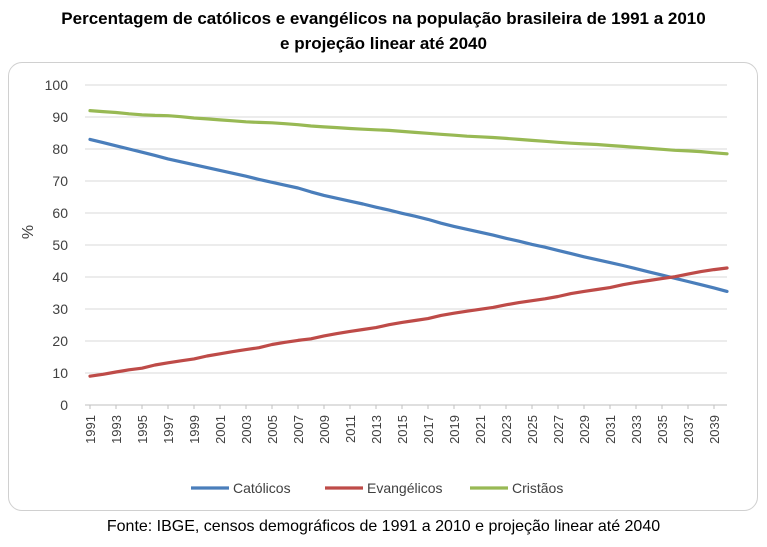 The width and height of the screenshot is (767, 547). Describe the element at coordinates (405, 488) in the screenshot. I see `legend-label: Evangélicos` at that location.